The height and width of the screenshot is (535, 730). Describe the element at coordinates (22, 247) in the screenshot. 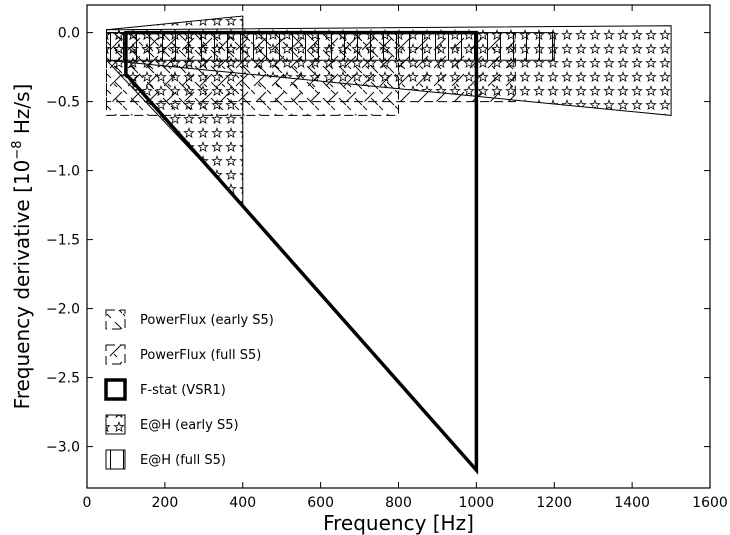

I see `y-axis-label: Frequency derivative [10−8 Hz/s]` at that location.